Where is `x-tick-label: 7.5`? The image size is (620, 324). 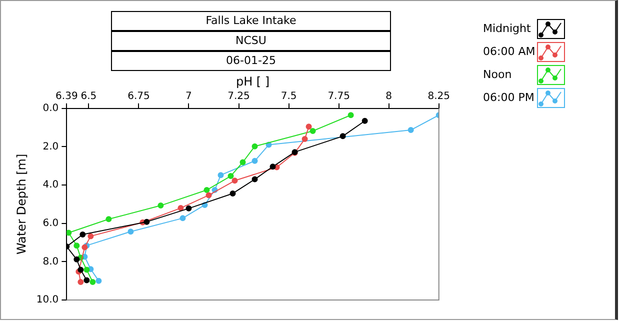 x-tick-label: 7.5 is located at coordinates (288, 96).